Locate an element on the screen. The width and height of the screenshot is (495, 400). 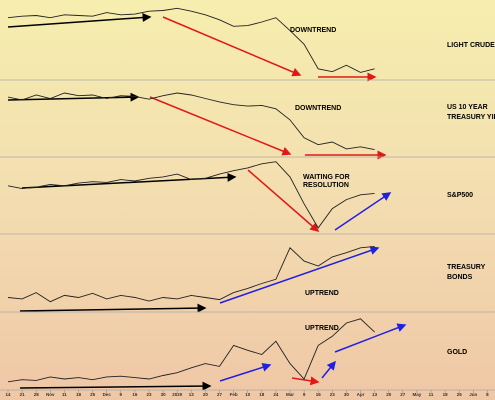
x-tick-label: Mar is located at coordinates (290, 394).